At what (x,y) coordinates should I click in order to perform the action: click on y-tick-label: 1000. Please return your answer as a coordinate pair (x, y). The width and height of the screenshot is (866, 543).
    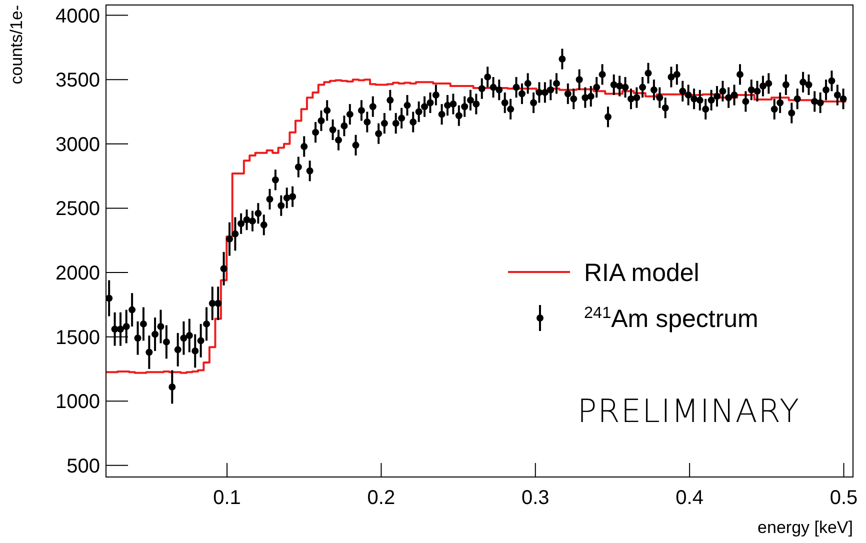
    Looking at the image, I should click on (78, 402).